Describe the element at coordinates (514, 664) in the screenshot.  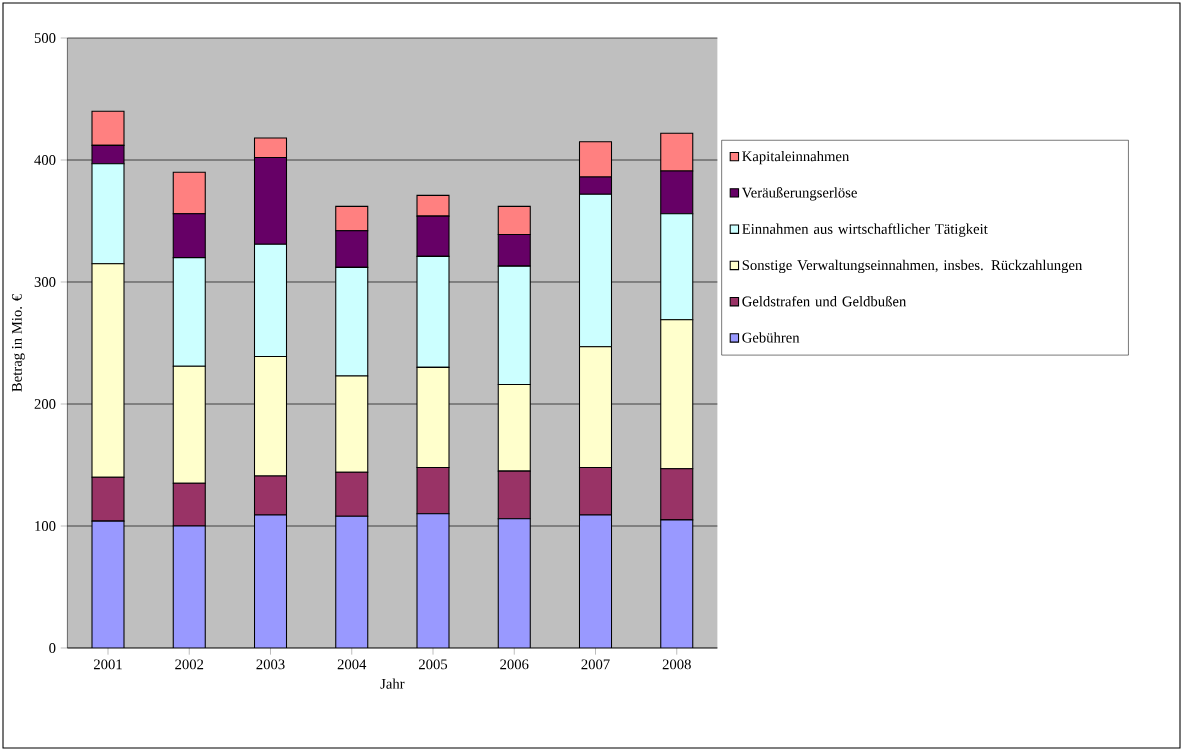
I see `x-tick-label: 2006` at that location.